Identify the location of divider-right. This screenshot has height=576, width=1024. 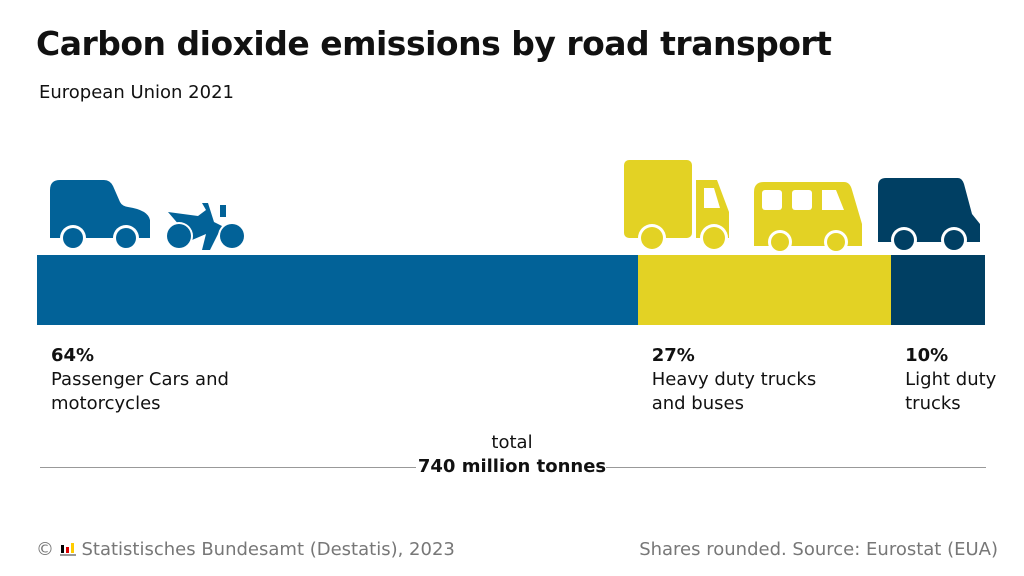
(796, 467).